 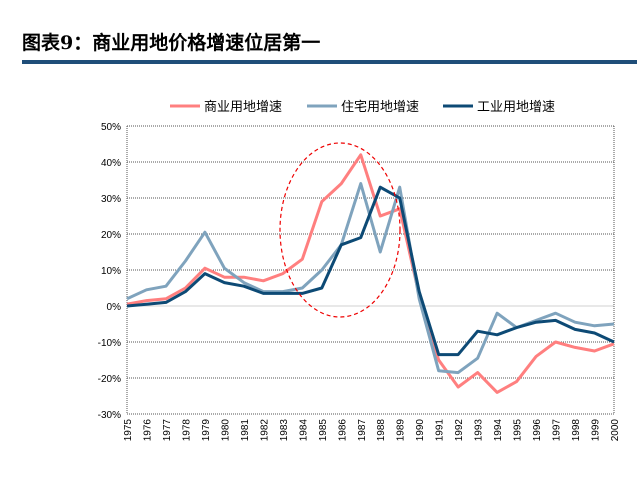 I want to click on x-tick-label: 1978, so click(x=186, y=430).